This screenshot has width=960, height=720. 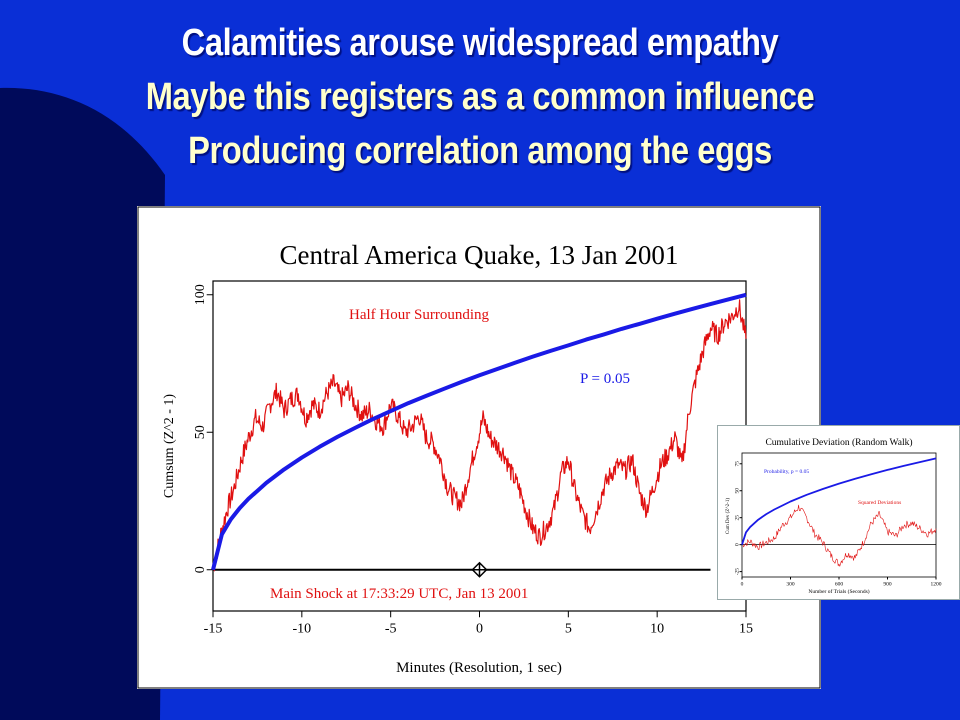 What do you see at coordinates (838, 442) in the screenshot?
I see `inset-chart-title: Cumulative Deviation (Random Walk)` at bounding box center [838, 442].